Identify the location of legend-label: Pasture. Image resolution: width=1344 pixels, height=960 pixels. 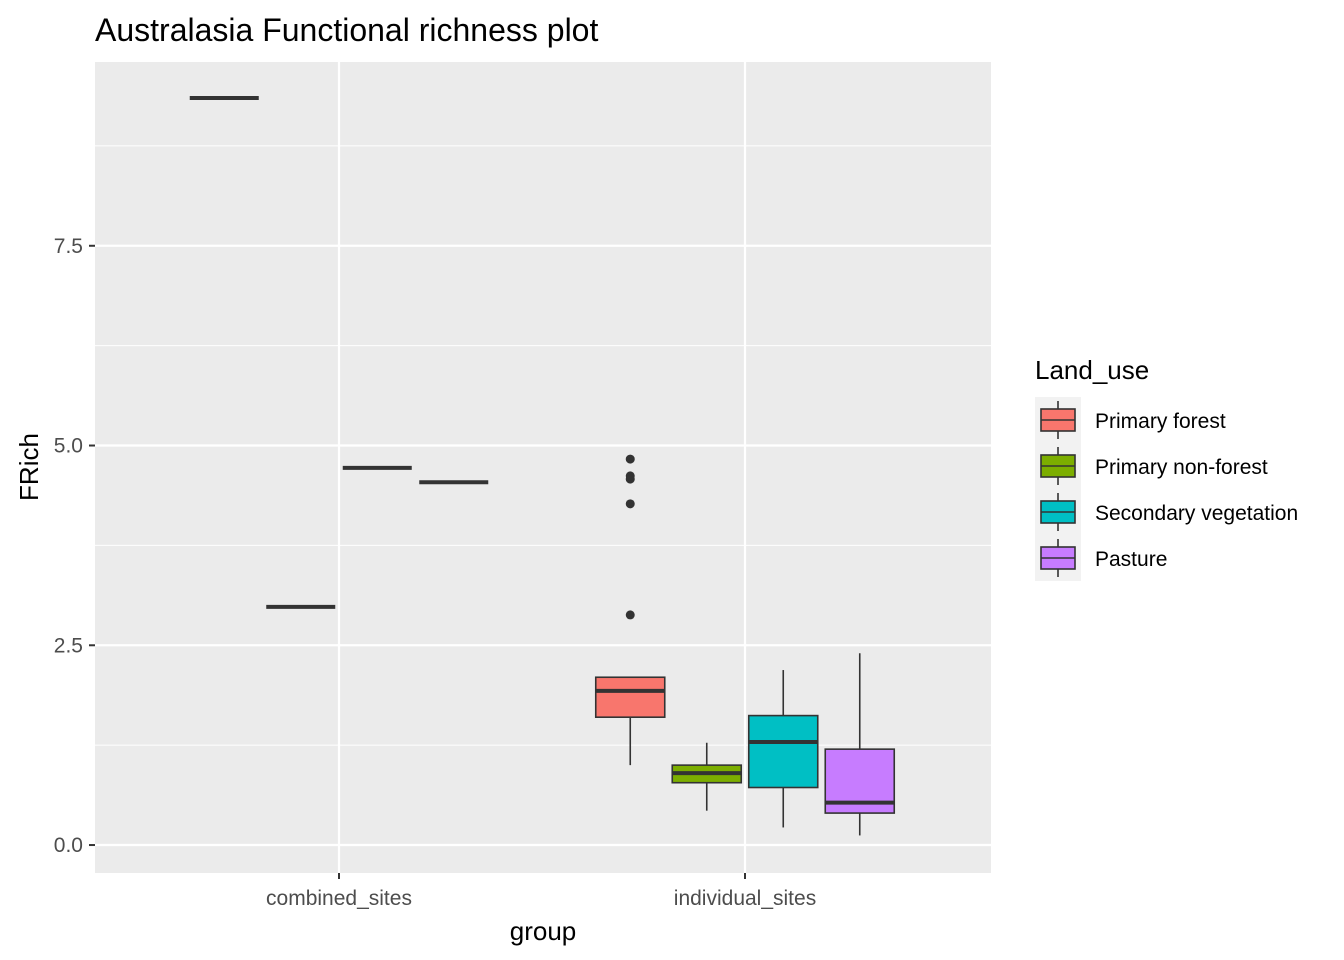
(1131, 559).